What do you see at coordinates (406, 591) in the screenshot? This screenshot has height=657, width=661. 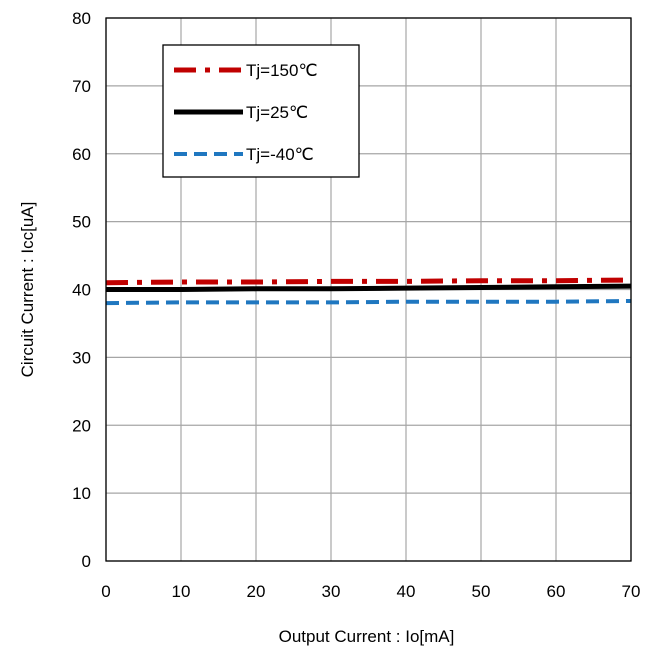 I see `x-tick-label: 40` at bounding box center [406, 591].